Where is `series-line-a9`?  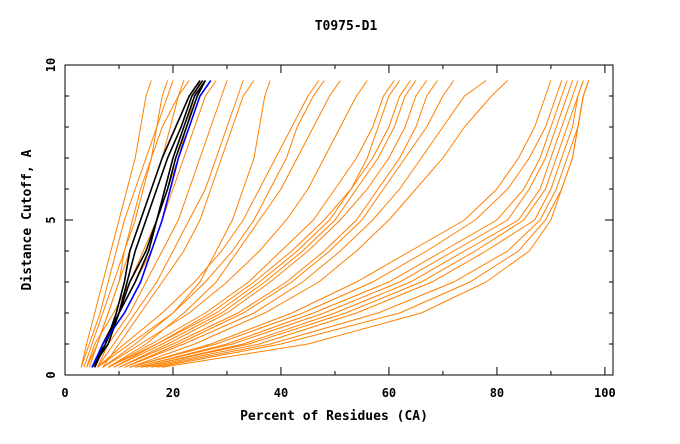
series-line-a9 is located at coordinates (178, 224).